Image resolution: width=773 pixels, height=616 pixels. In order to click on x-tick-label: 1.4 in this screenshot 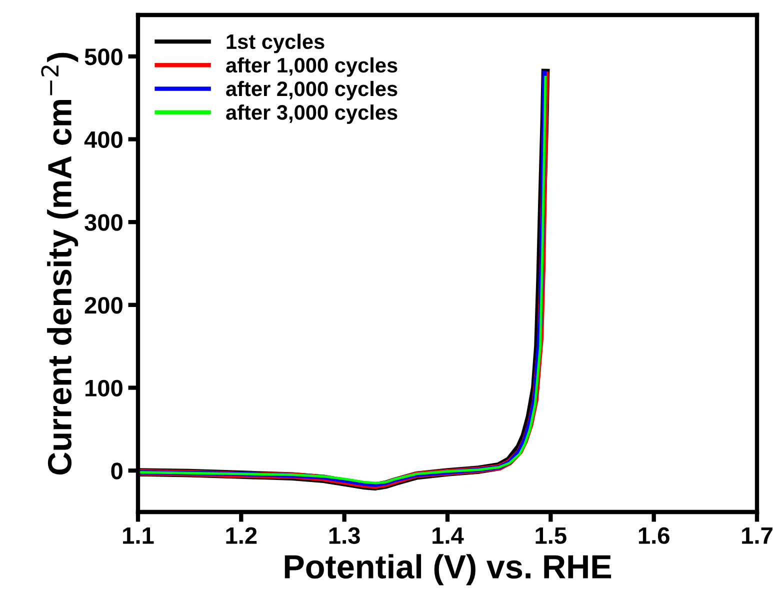, I will do `click(448, 535)`.